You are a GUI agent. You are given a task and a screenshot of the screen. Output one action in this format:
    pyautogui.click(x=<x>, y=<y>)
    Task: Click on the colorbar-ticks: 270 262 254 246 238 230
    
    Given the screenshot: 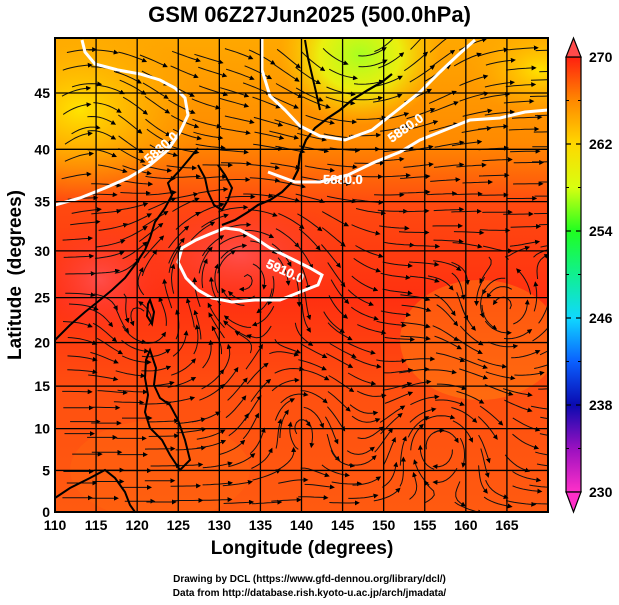 What is the action you would take?
    pyautogui.click(x=589, y=274)
    